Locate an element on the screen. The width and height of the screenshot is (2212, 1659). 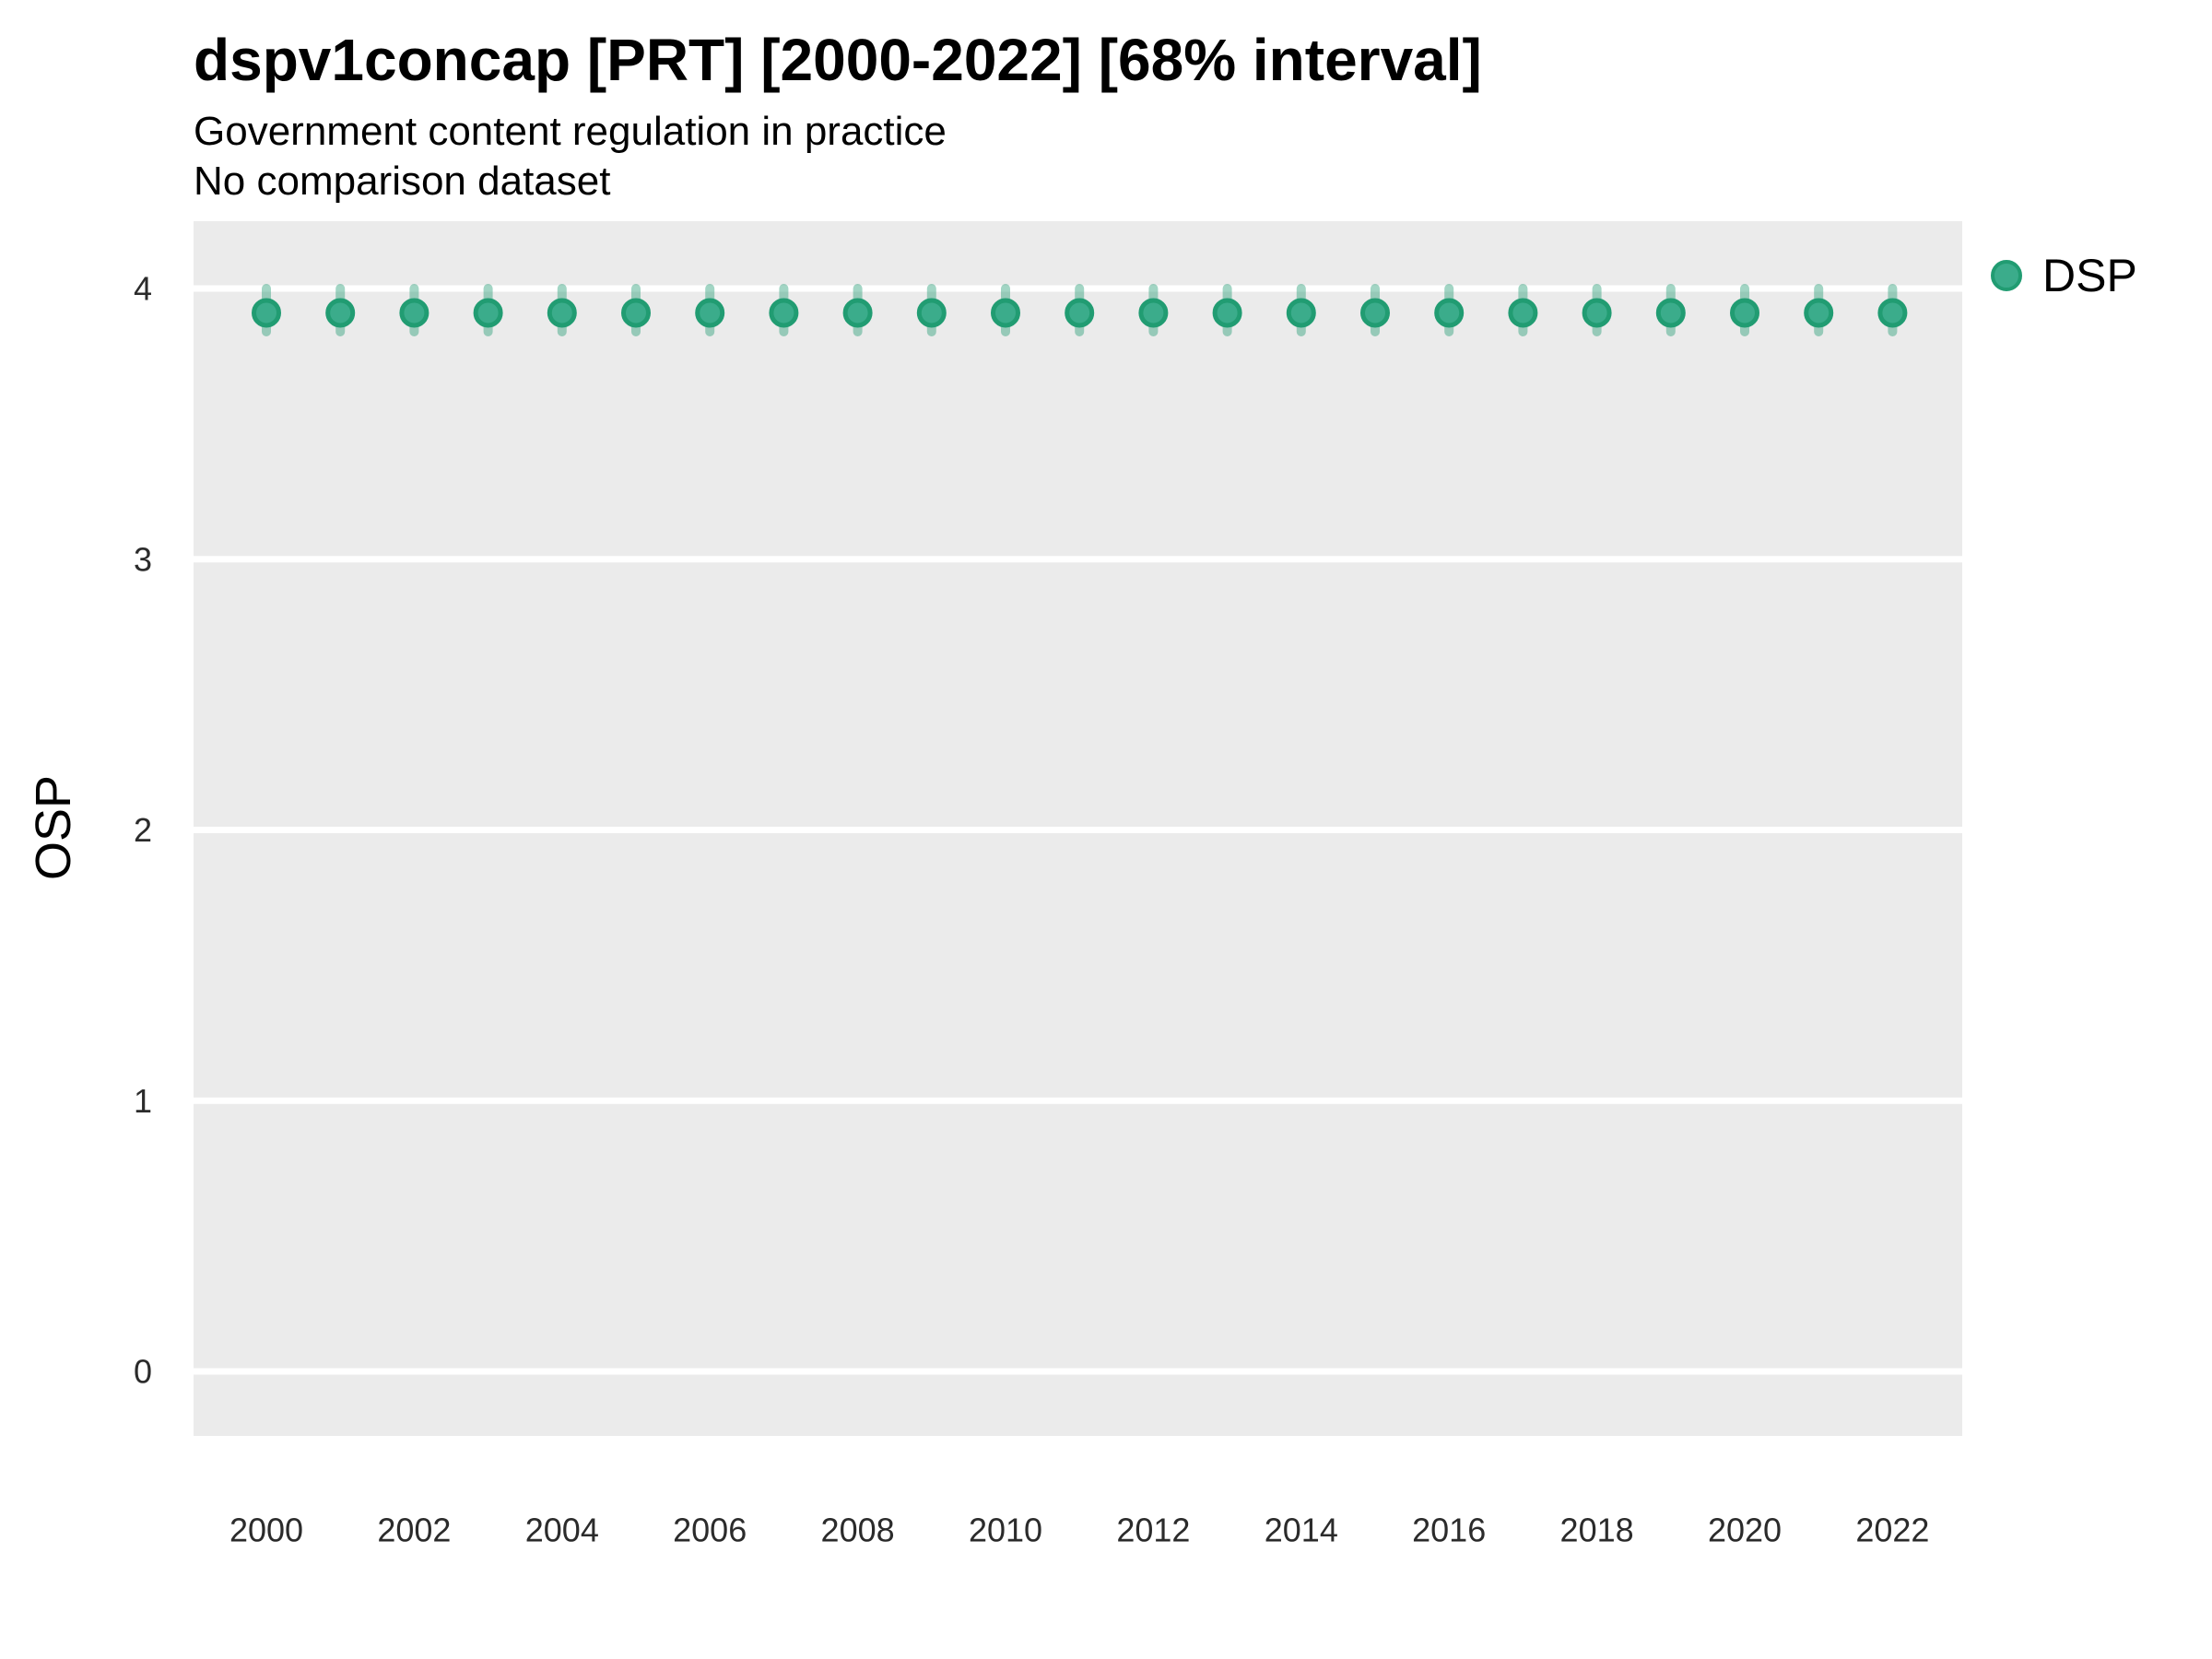
legend-label: DSP is located at coordinates (2089, 275).